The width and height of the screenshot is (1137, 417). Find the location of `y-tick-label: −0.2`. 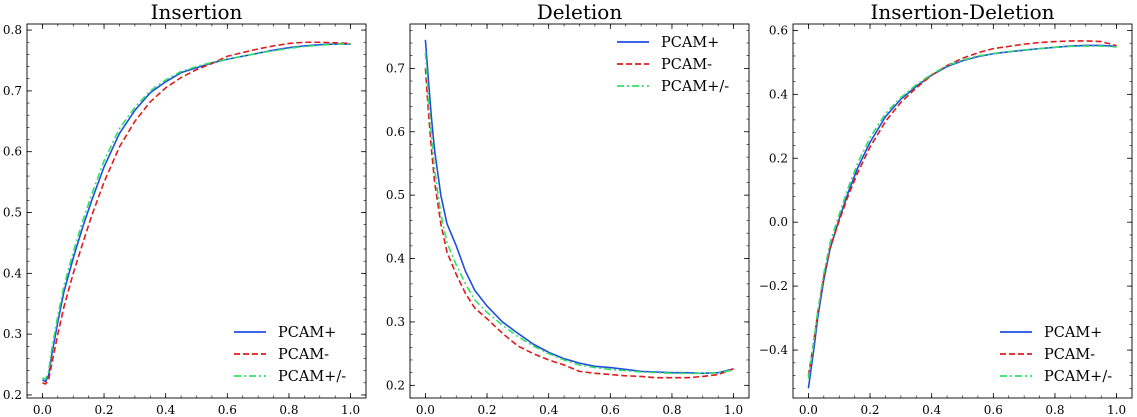

y-tick-label: −0.2 is located at coordinates (773, 286).